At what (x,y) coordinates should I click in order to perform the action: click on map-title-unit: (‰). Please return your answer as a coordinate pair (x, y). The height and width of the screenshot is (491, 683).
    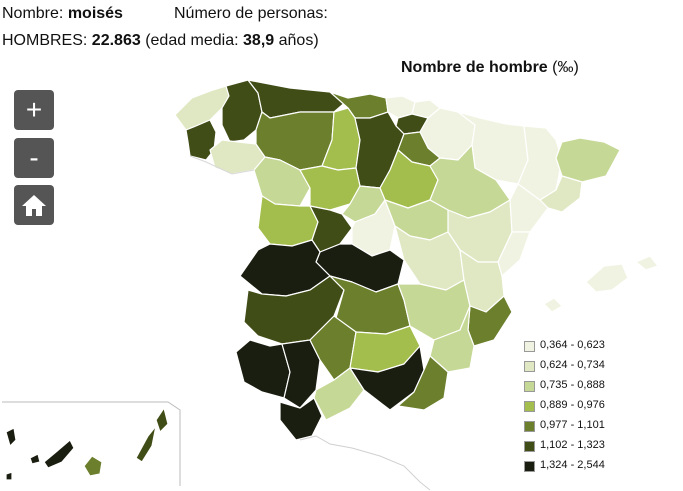
    Looking at the image, I should click on (565, 67).